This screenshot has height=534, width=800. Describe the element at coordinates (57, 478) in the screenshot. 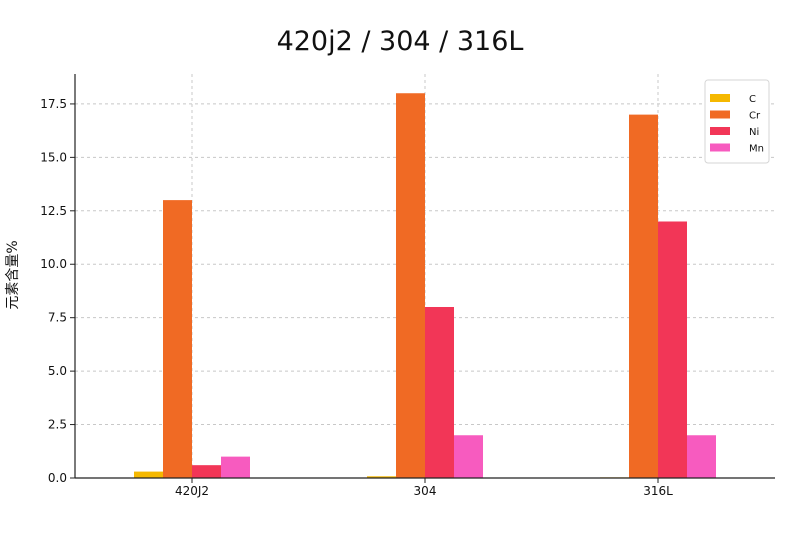

I see `y-tick-label: 0.0` at that location.